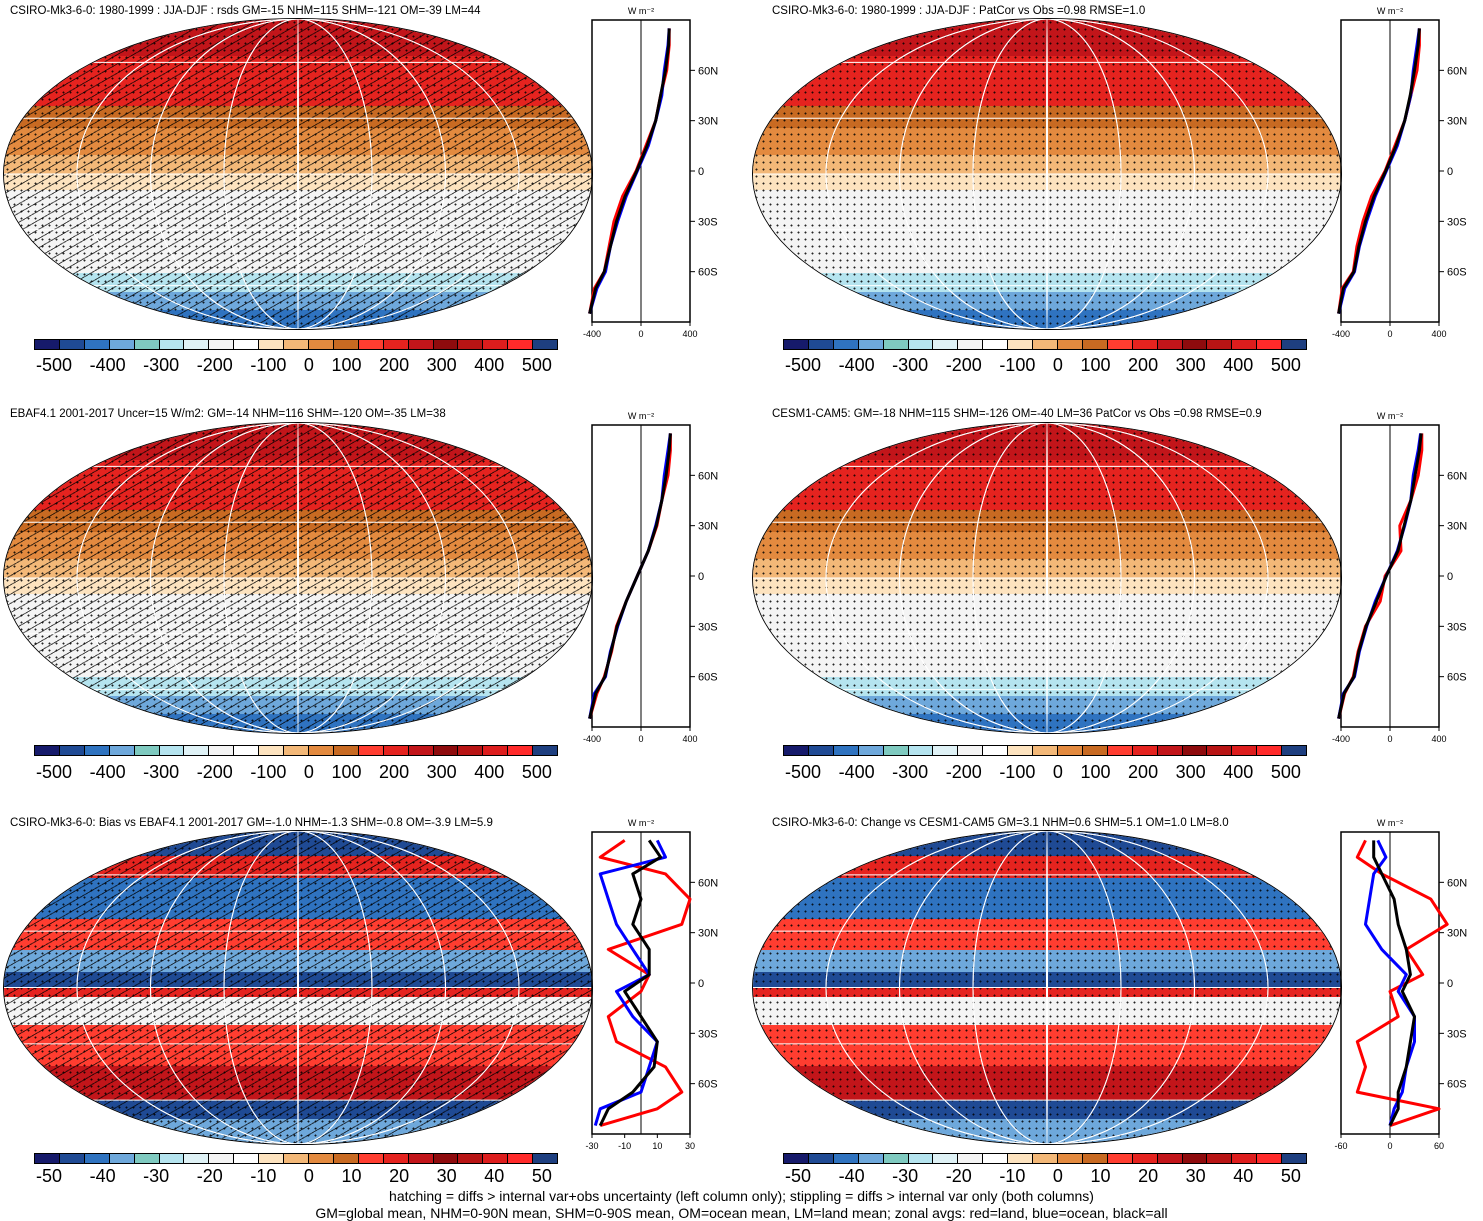 Image resolution: width=1483 pixels, height=1221 pixels. Describe the element at coordinates (1043, 365) in the screenshot. I see `colorbar-labels-panel-2: -500 -400 -300 -200 -100 0 100 200 300 400 500` at that location.